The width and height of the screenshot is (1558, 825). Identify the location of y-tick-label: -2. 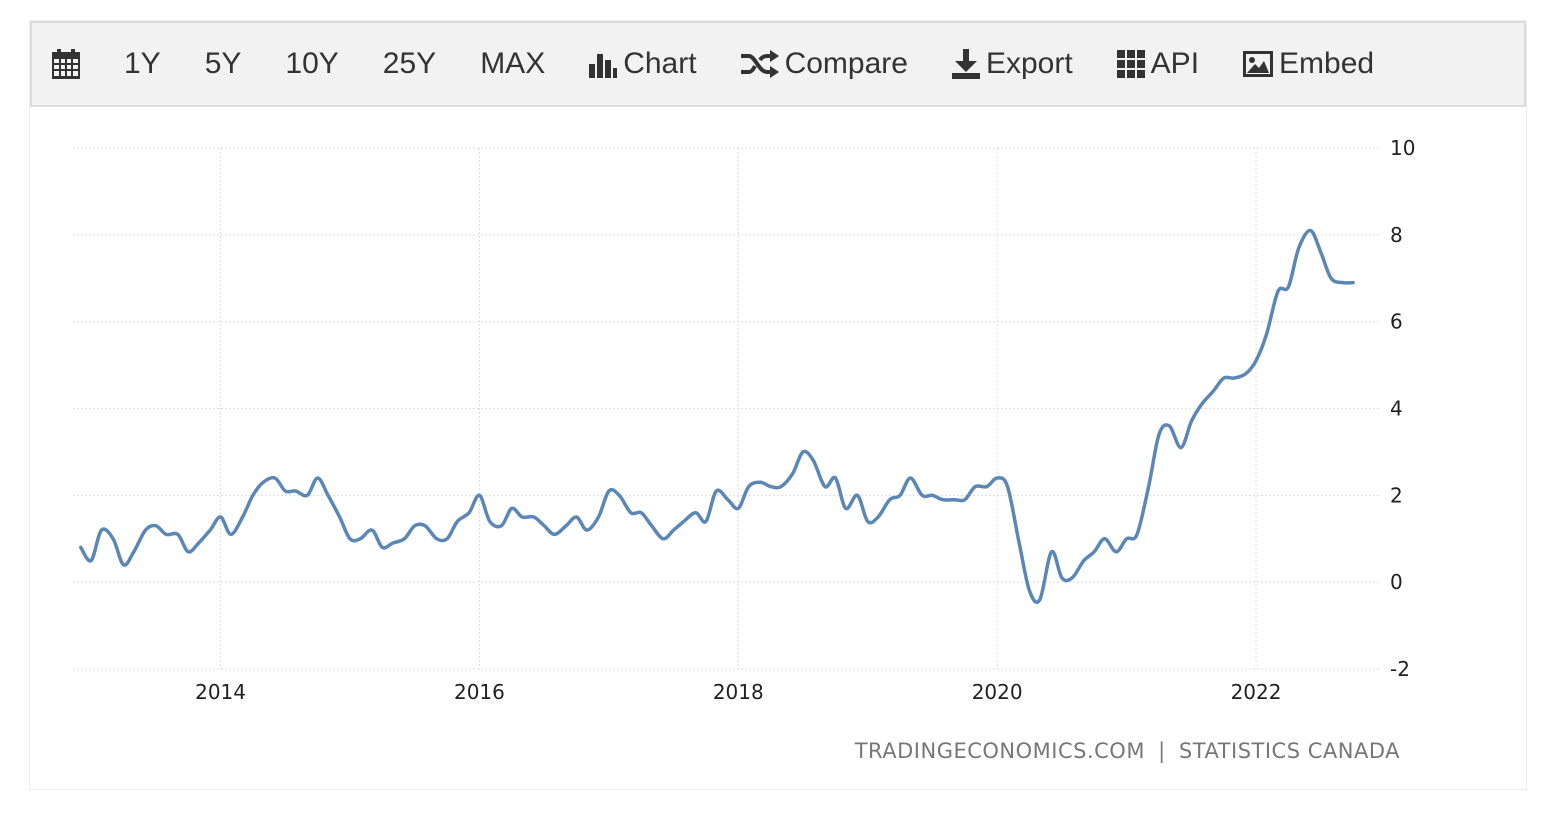
(1400, 669).